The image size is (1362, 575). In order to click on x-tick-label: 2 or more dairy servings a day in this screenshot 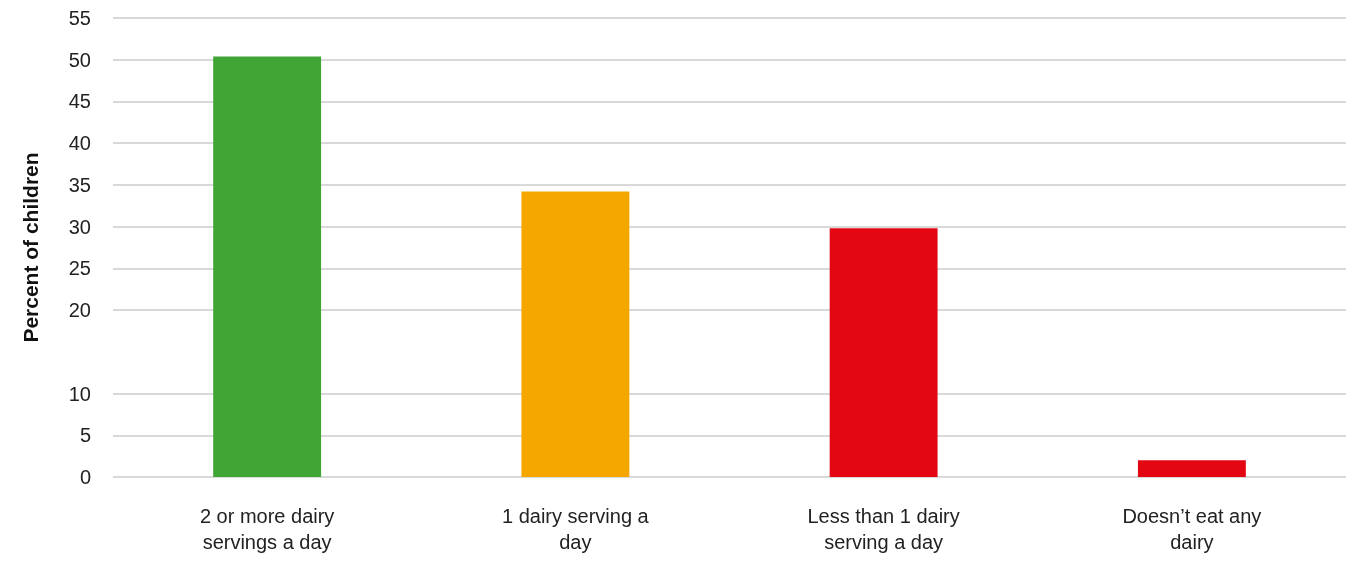, I will do `click(267, 529)`.